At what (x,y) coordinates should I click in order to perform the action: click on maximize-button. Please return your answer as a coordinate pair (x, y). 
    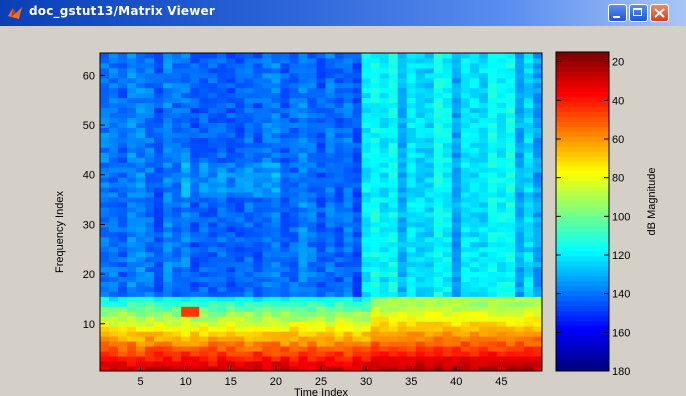
    Looking at the image, I should click on (638, 13).